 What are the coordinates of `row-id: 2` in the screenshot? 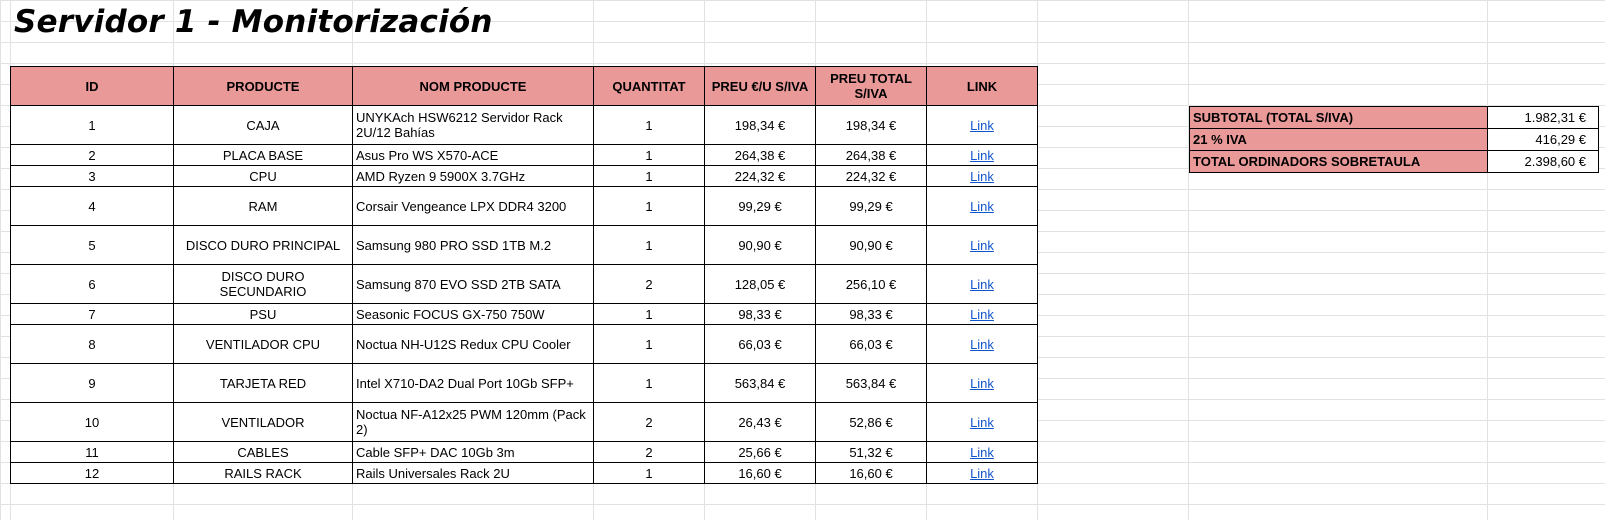 It's located at (92, 155).